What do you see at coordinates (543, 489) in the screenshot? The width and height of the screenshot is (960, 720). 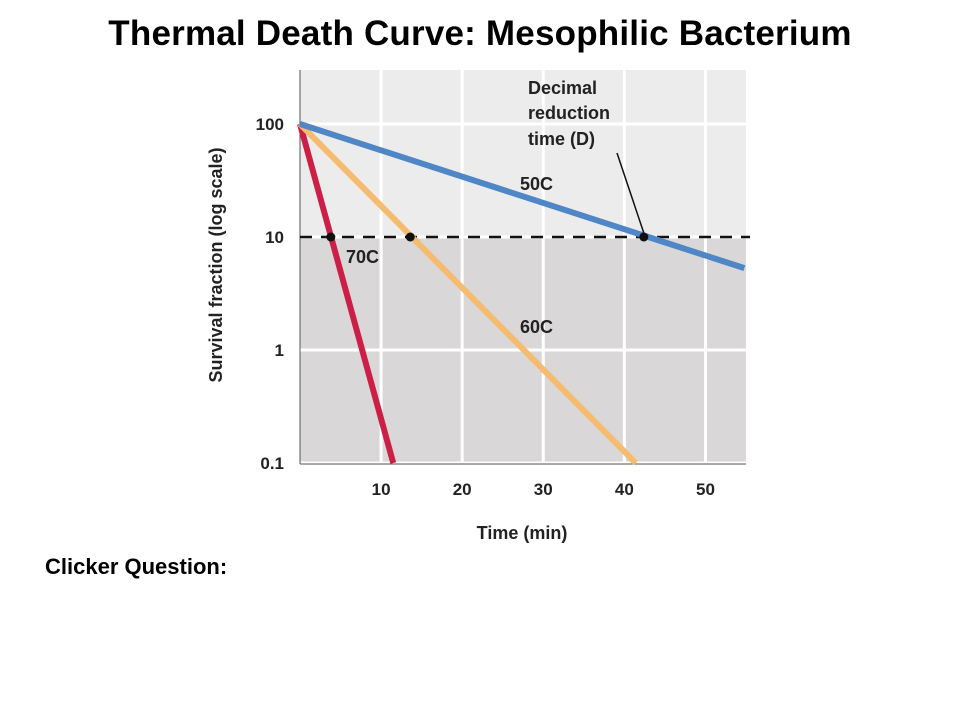 I see `x-tick-label: 30` at bounding box center [543, 489].